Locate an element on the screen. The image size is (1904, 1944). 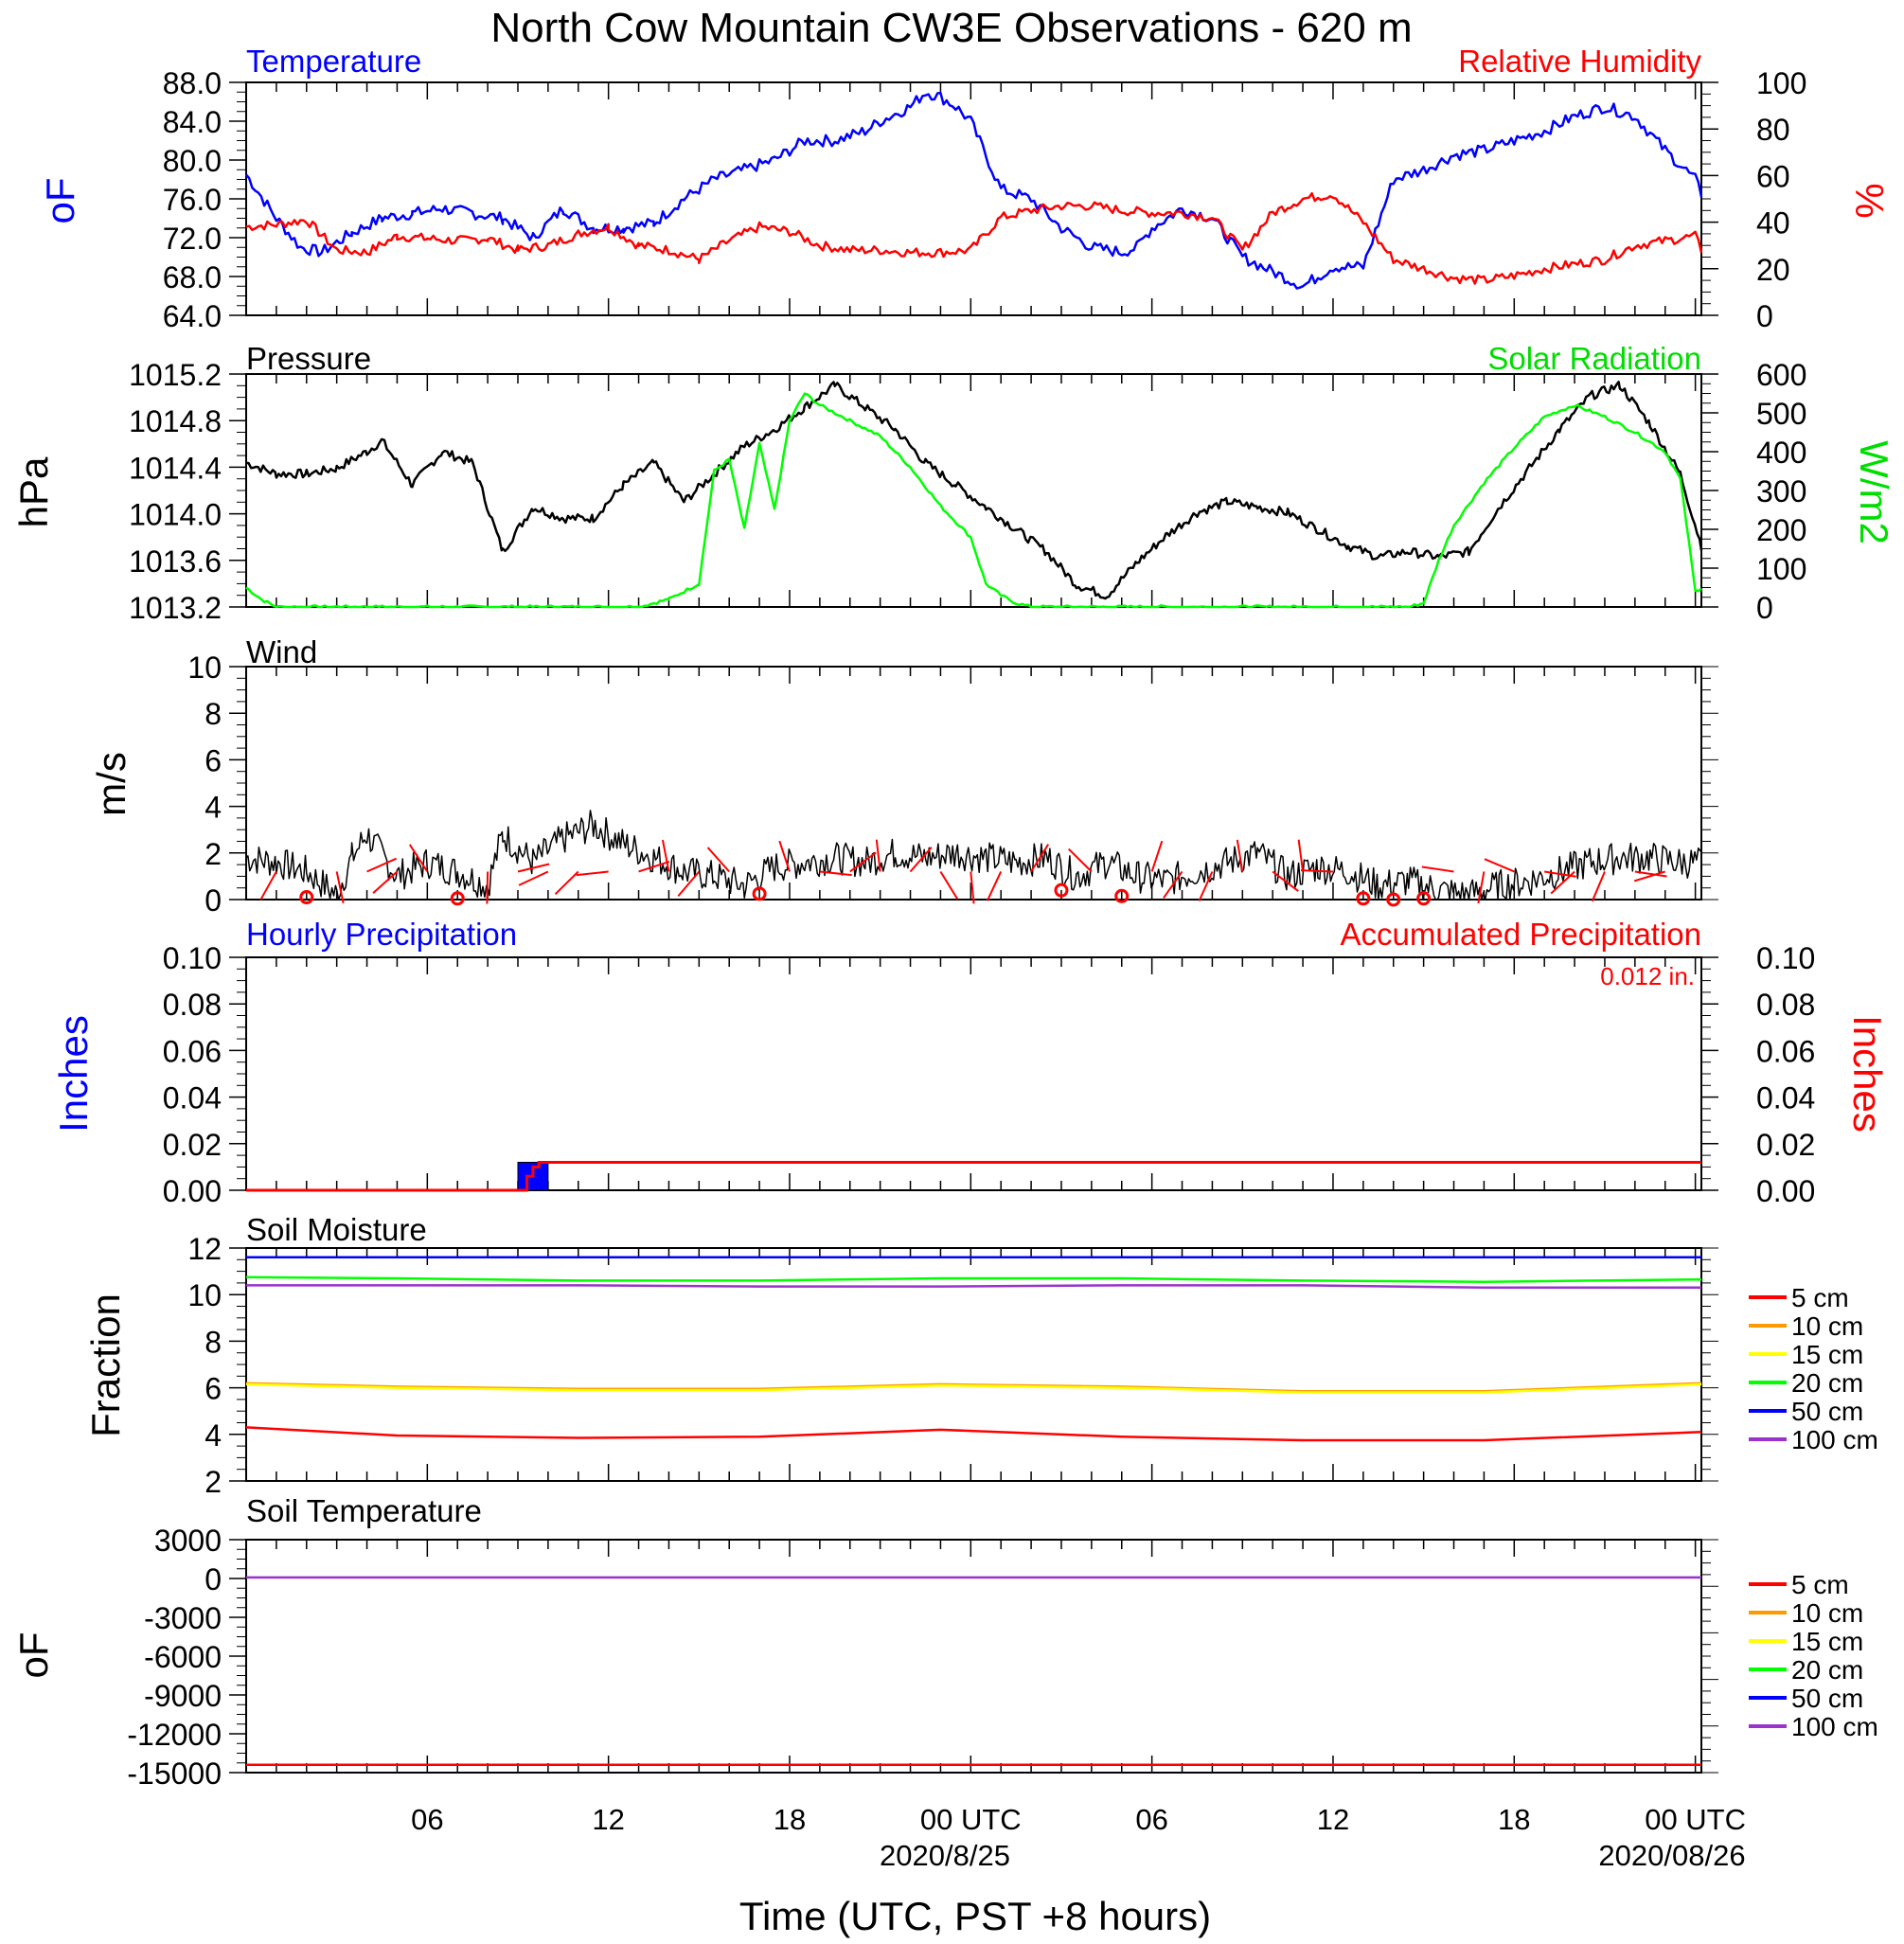
y-tick-label-left: -6000 is located at coordinates (183, 1657).